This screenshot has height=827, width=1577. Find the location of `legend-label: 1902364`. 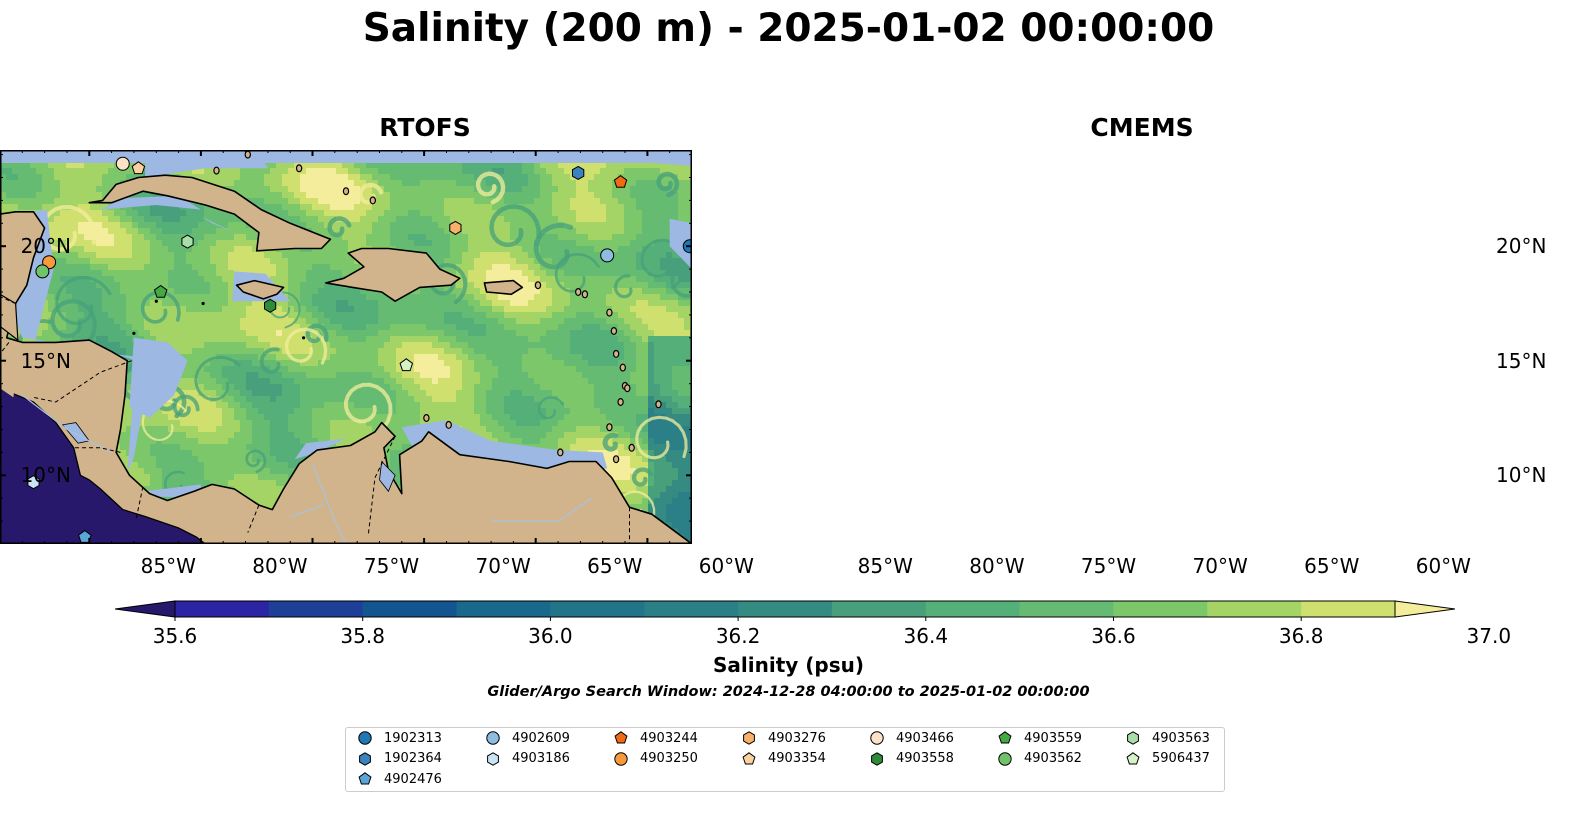

legend-label: 1902364 is located at coordinates (413, 758).